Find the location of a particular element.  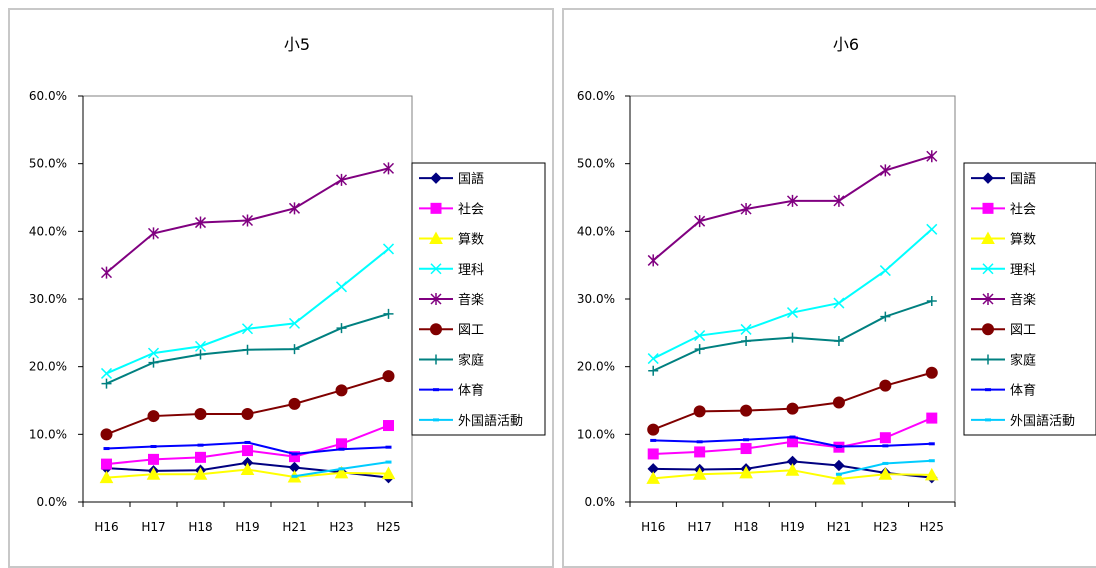

y-tick-label: 10.0% is located at coordinates (596, 434).